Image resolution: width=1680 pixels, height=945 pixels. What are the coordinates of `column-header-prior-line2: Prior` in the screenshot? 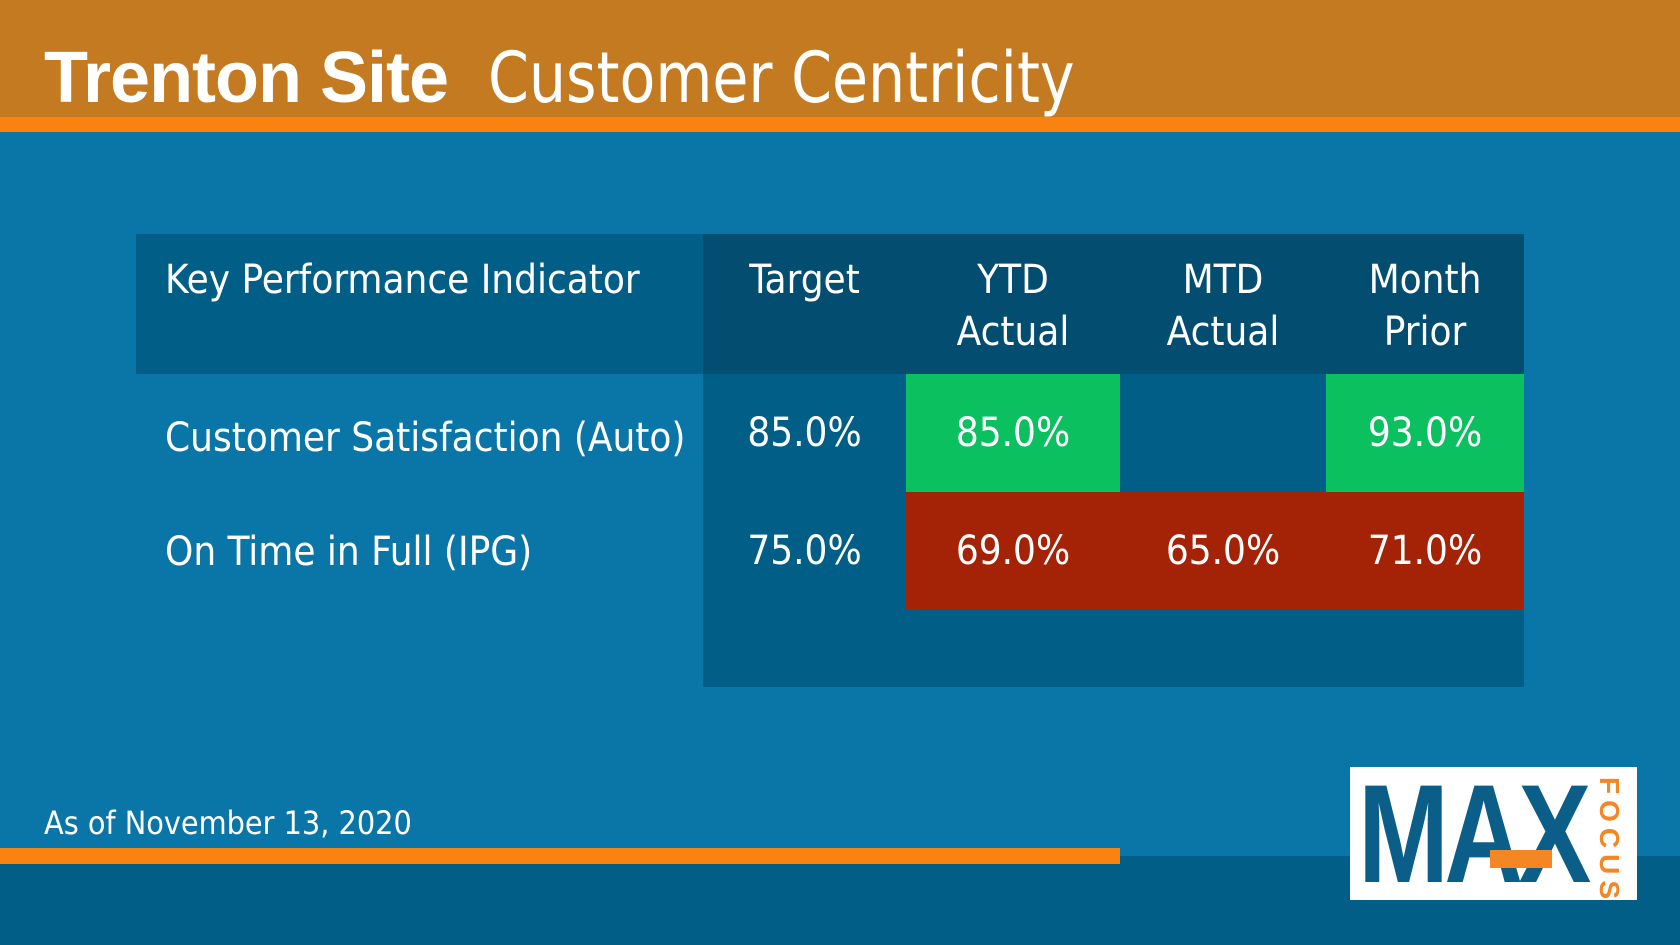 It's located at (1425, 332).